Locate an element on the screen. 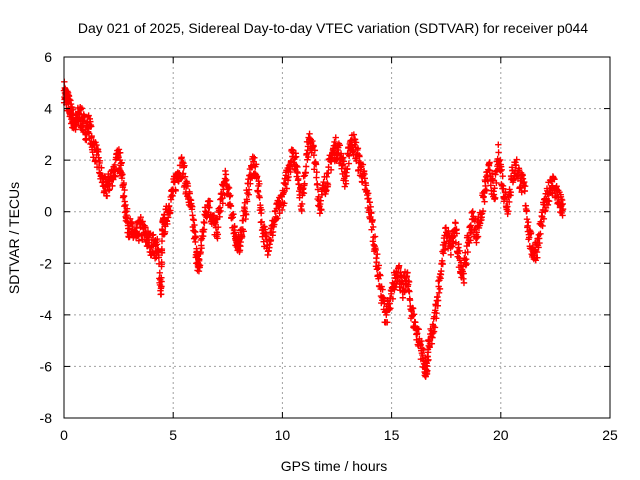 The image size is (640, 480). x-tick-label: 5 is located at coordinates (173, 435).